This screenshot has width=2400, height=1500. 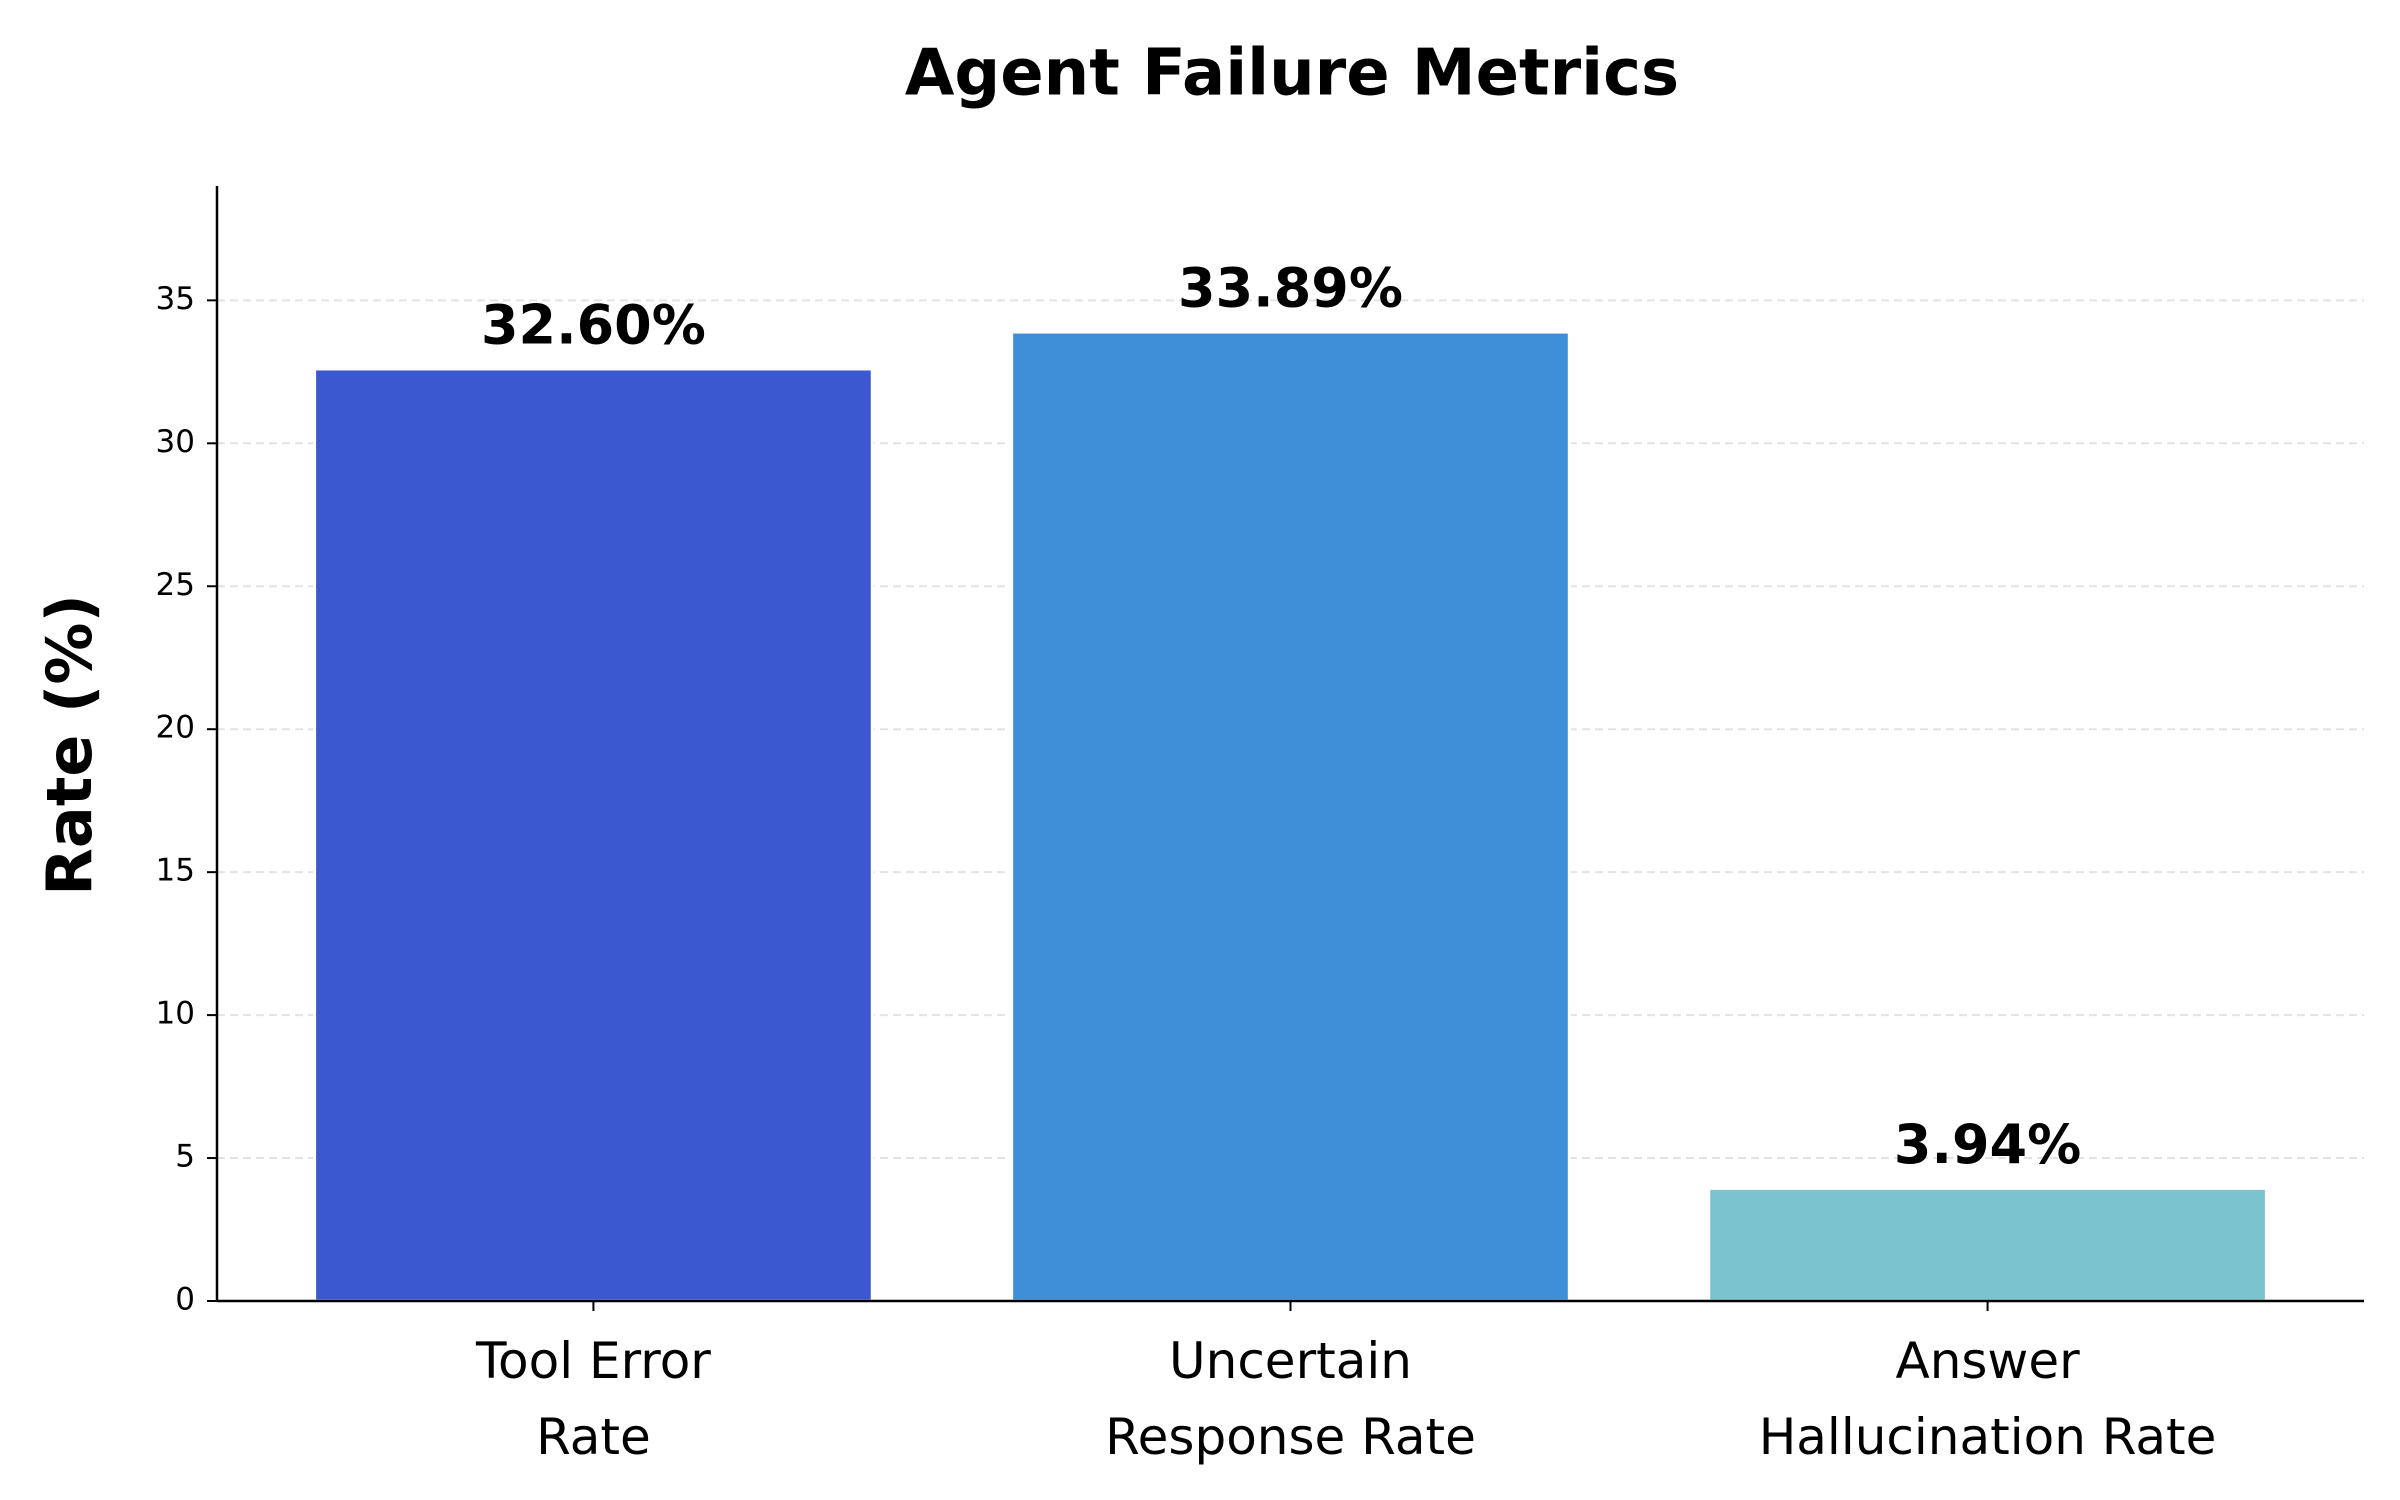 I want to click on value-label: 33.89%, so click(x=1290, y=288).